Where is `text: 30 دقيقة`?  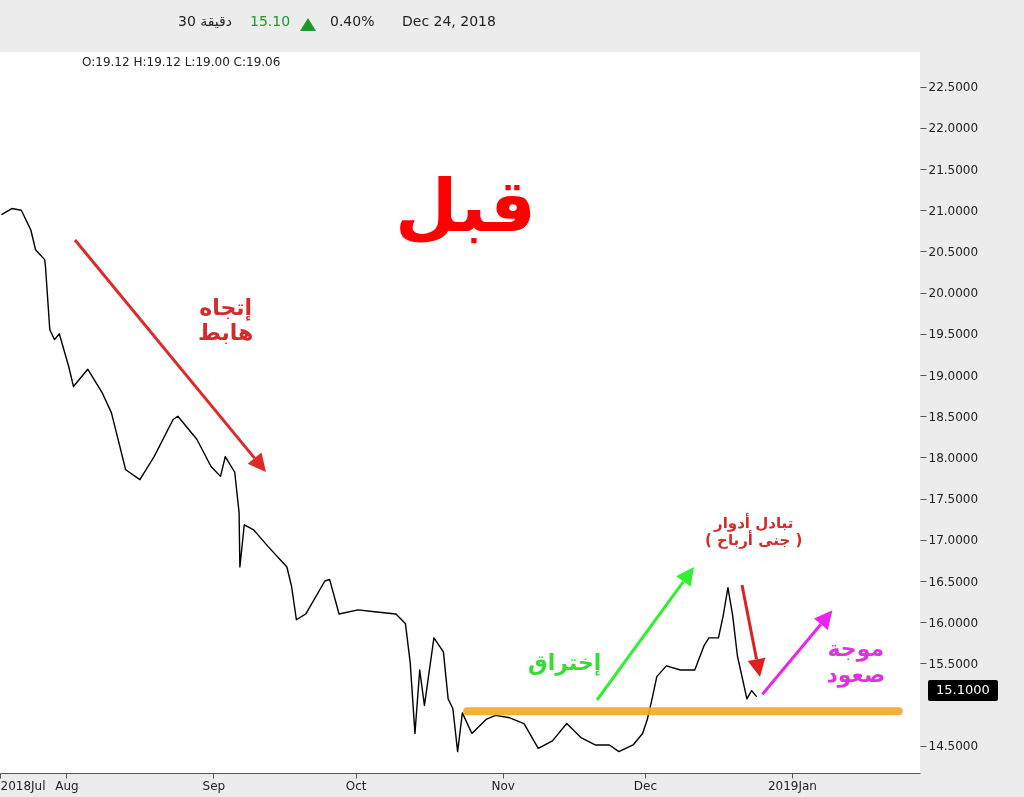
text: 30 دقيقة is located at coordinates (205, 21).